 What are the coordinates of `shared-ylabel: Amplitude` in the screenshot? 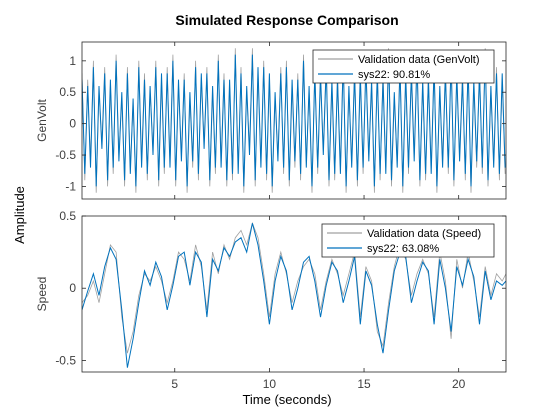 It's located at (19, 215).